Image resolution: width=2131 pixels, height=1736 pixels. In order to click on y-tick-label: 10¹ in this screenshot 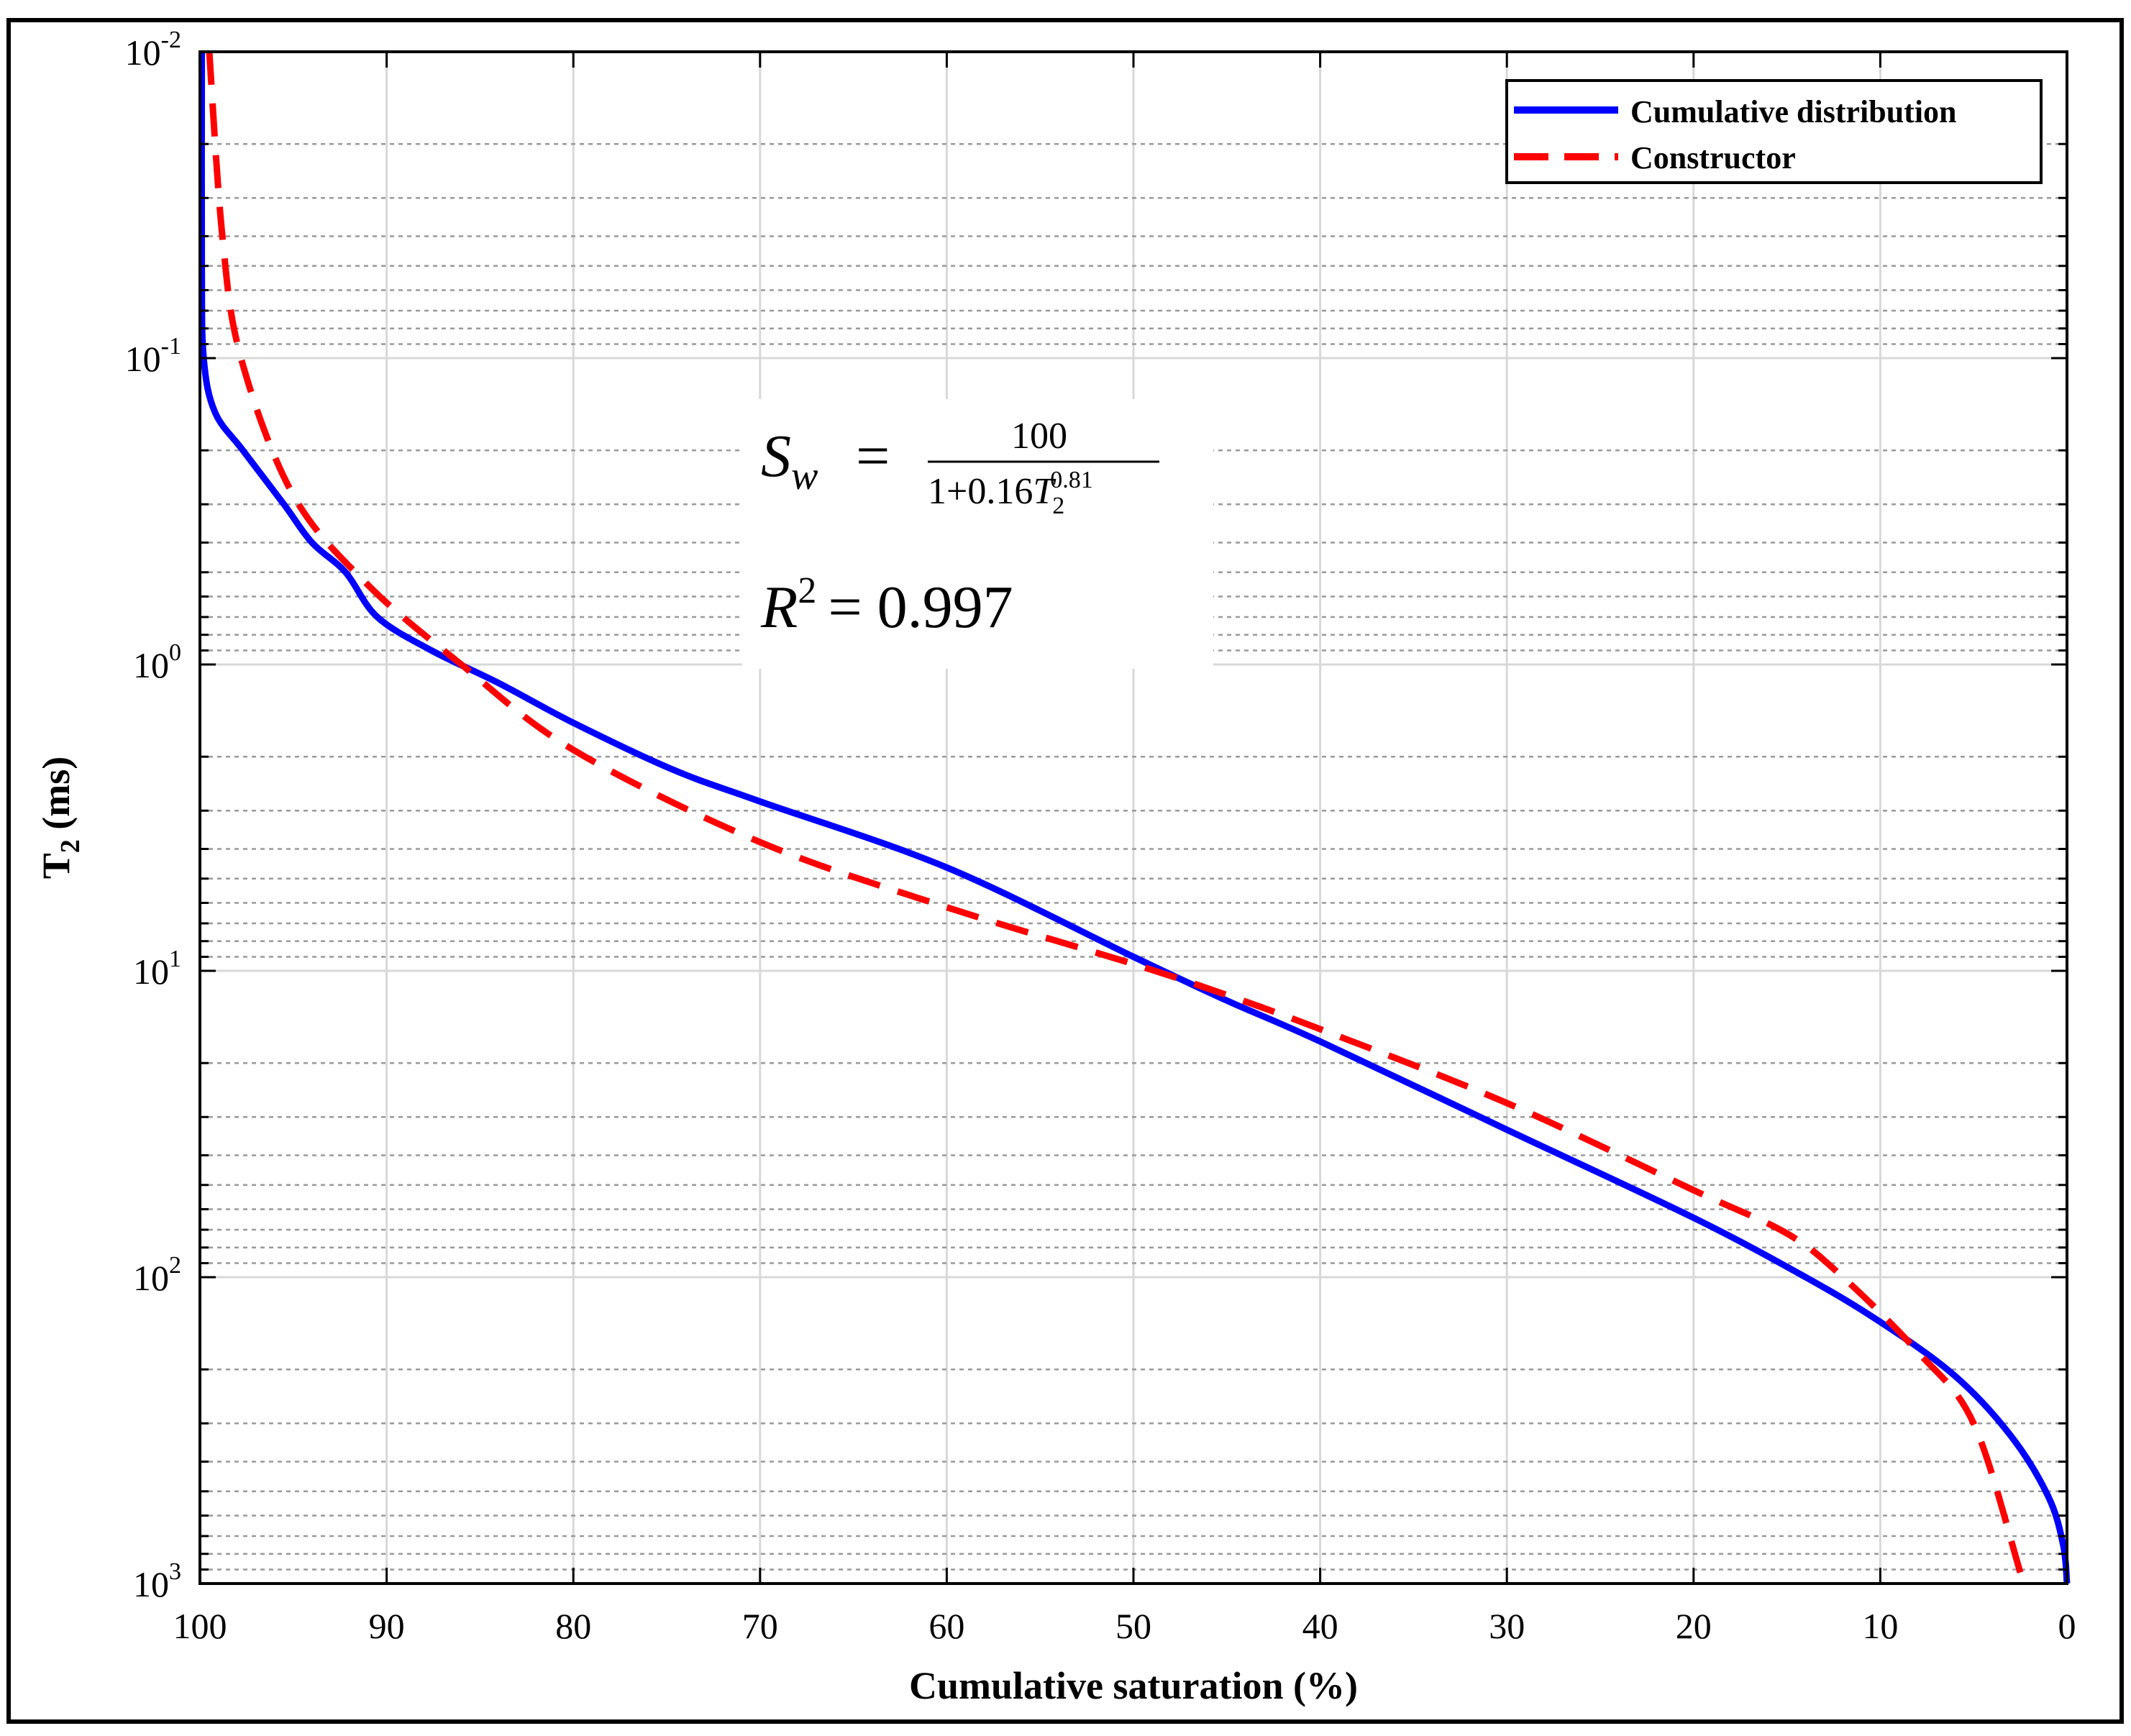, I will do `click(157, 969)`.